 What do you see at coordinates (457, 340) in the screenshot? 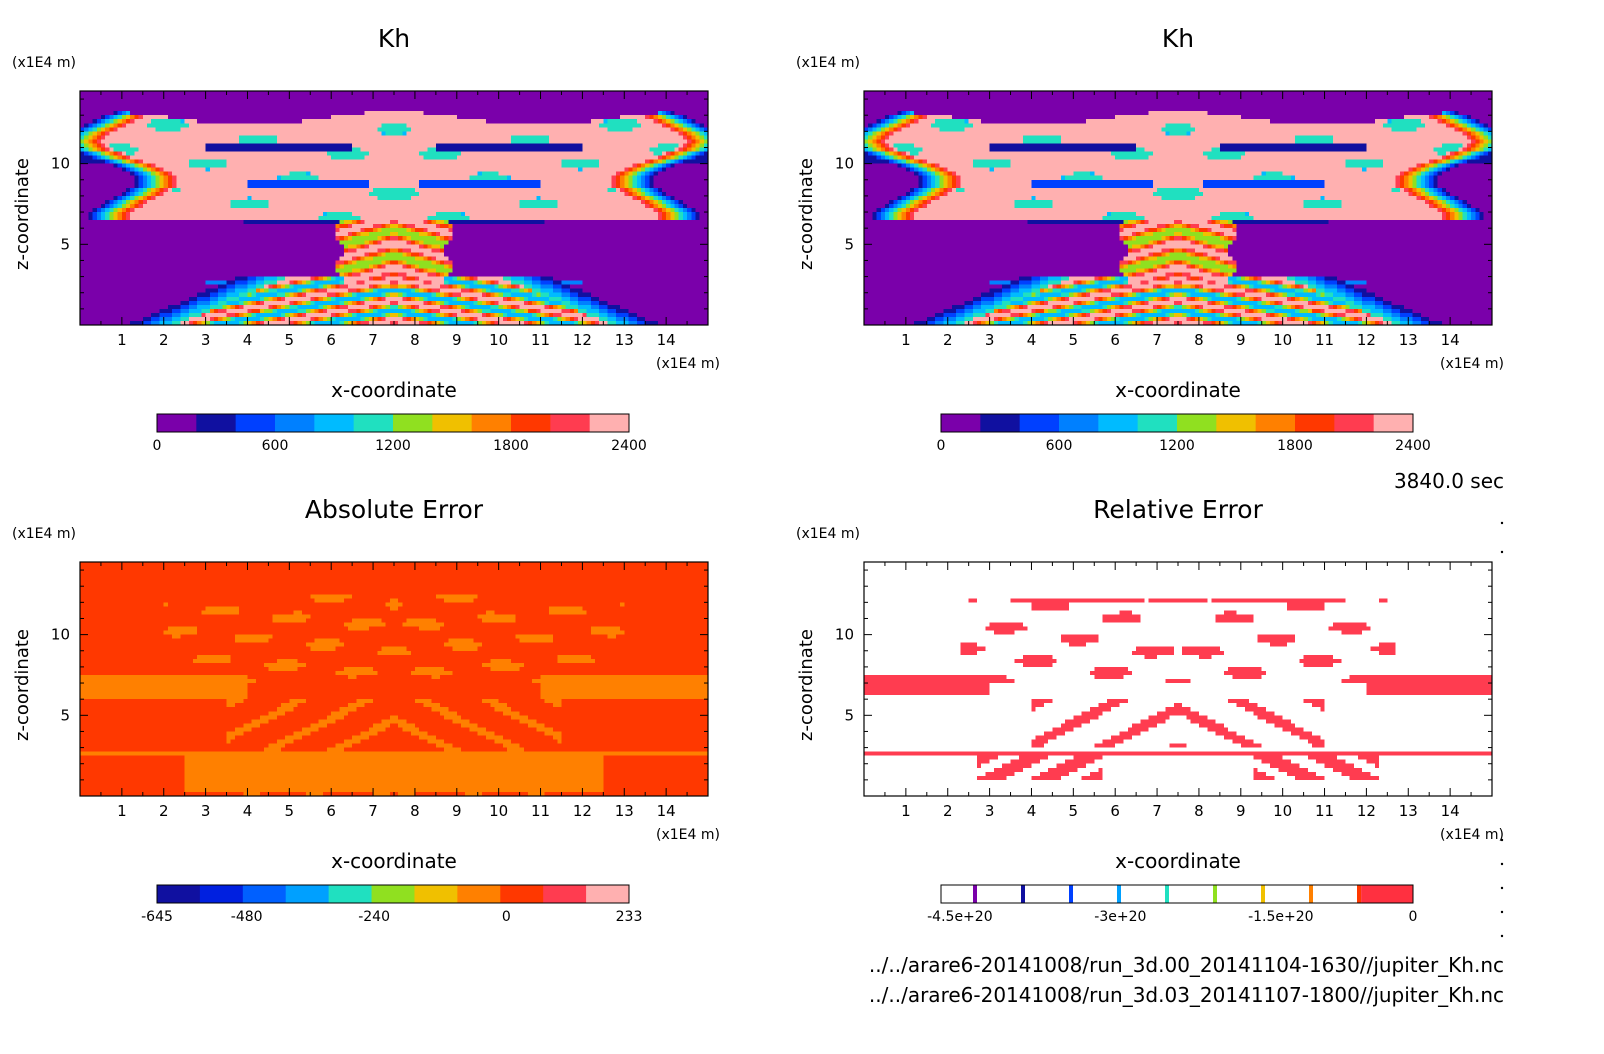
I see `x-tick-label: 9` at bounding box center [457, 340].